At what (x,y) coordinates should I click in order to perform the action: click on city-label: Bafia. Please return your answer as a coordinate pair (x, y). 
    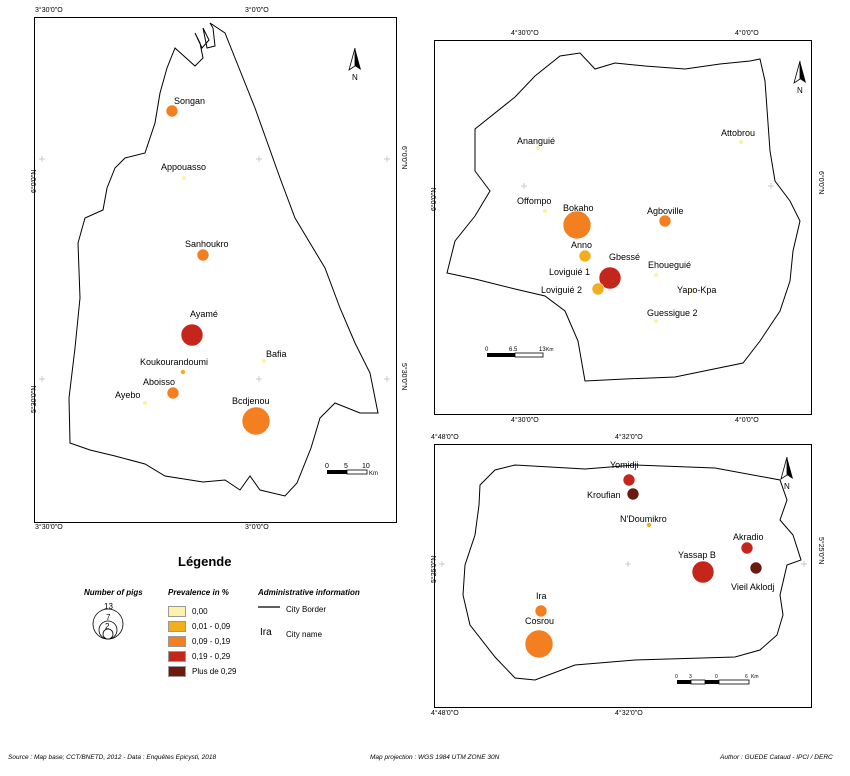
    Looking at the image, I should click on (276, 354).